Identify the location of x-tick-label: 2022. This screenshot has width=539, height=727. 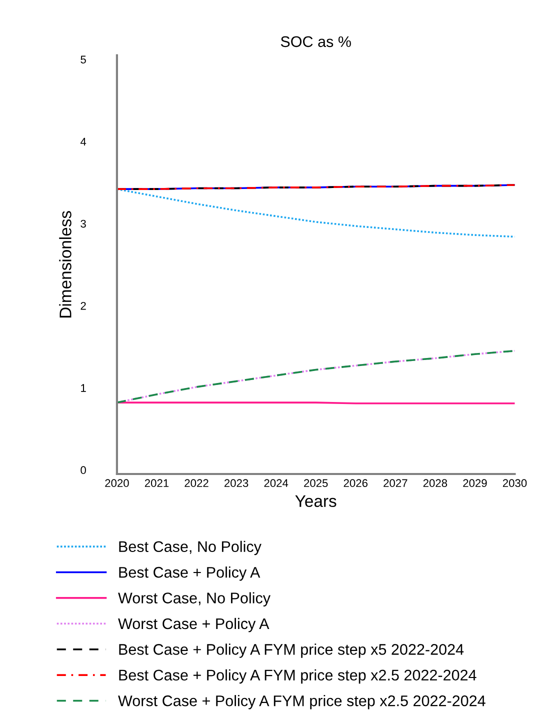
(196, 483).